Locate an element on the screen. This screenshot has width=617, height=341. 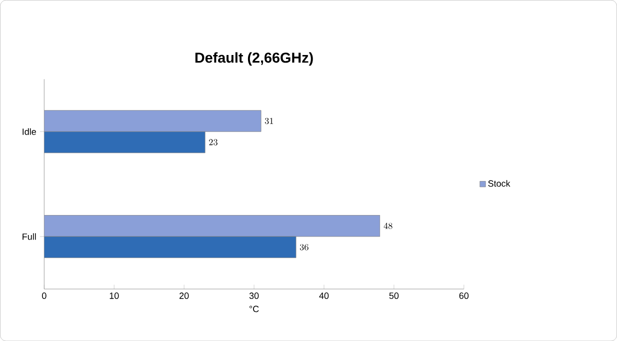
data-label: 31 is located at coordinates (269, 121).